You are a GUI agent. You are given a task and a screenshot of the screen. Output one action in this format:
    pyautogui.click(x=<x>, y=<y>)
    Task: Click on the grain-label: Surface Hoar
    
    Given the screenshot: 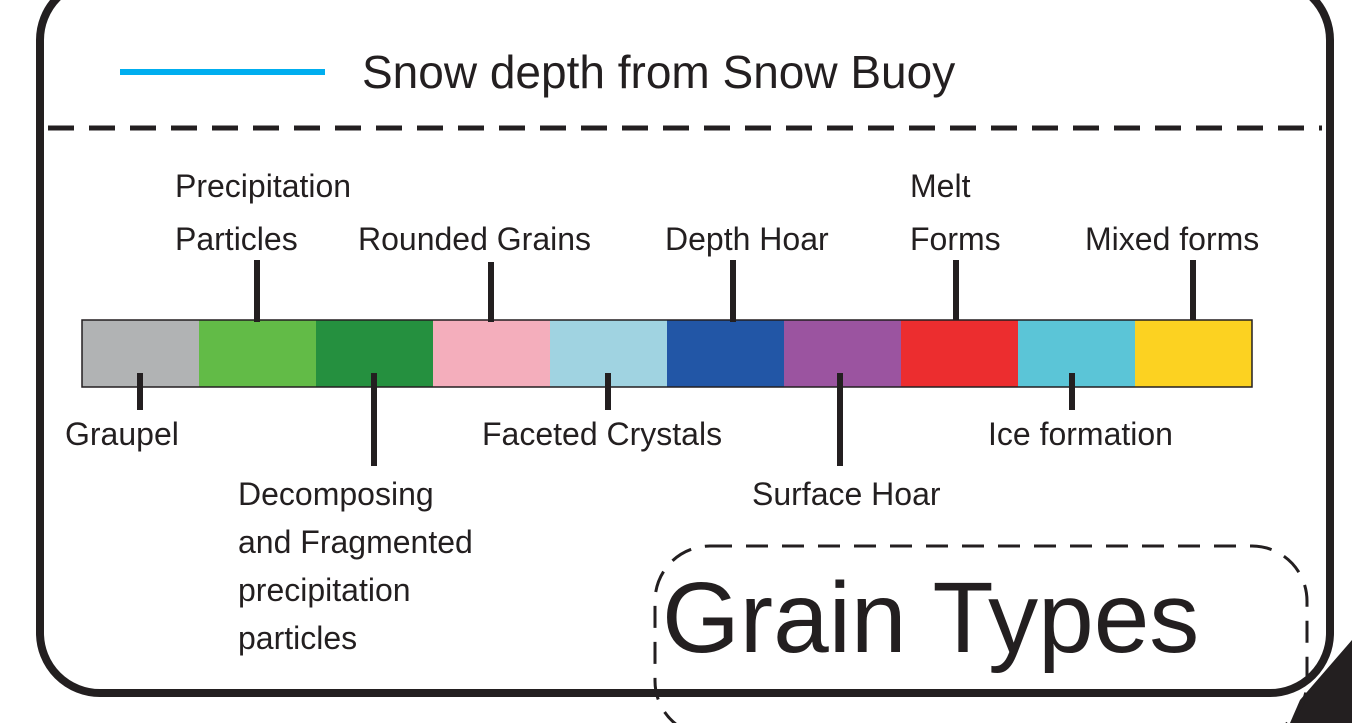 What is the action you would take?
    pyautogui.click(x=846, y=494)
    